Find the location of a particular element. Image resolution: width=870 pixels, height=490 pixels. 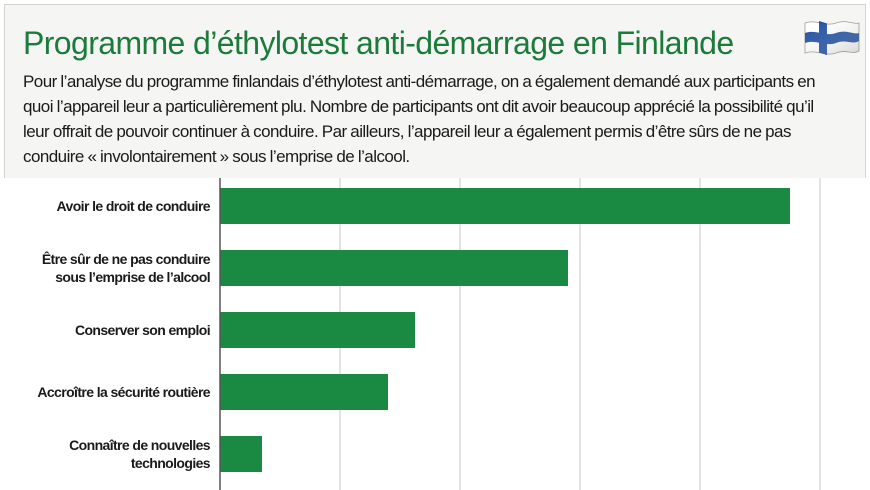

category-label: sous l’emprise de l’alcool is located at coordinates (132, 277).